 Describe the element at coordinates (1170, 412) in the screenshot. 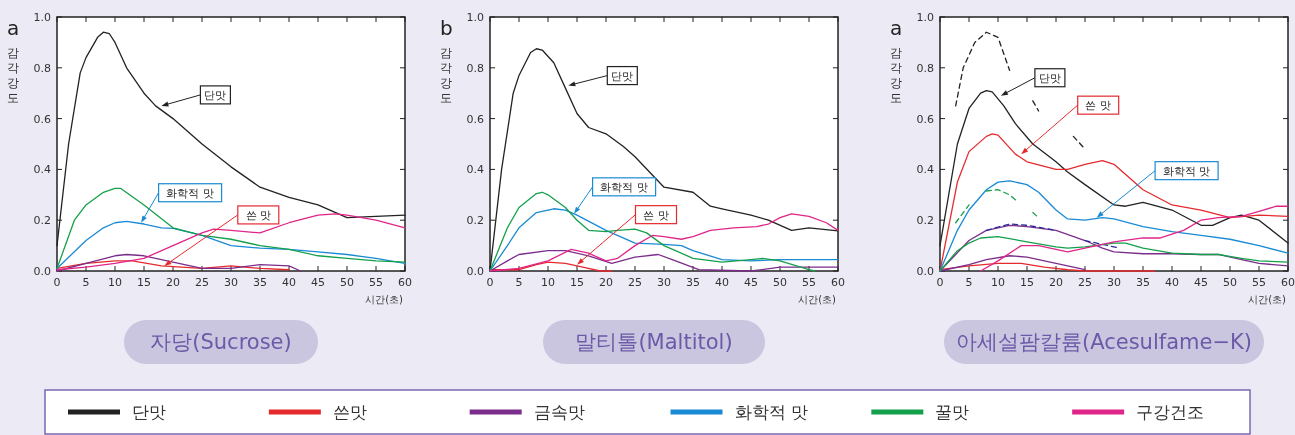

I see `legend-label: 구강건조` at that location.